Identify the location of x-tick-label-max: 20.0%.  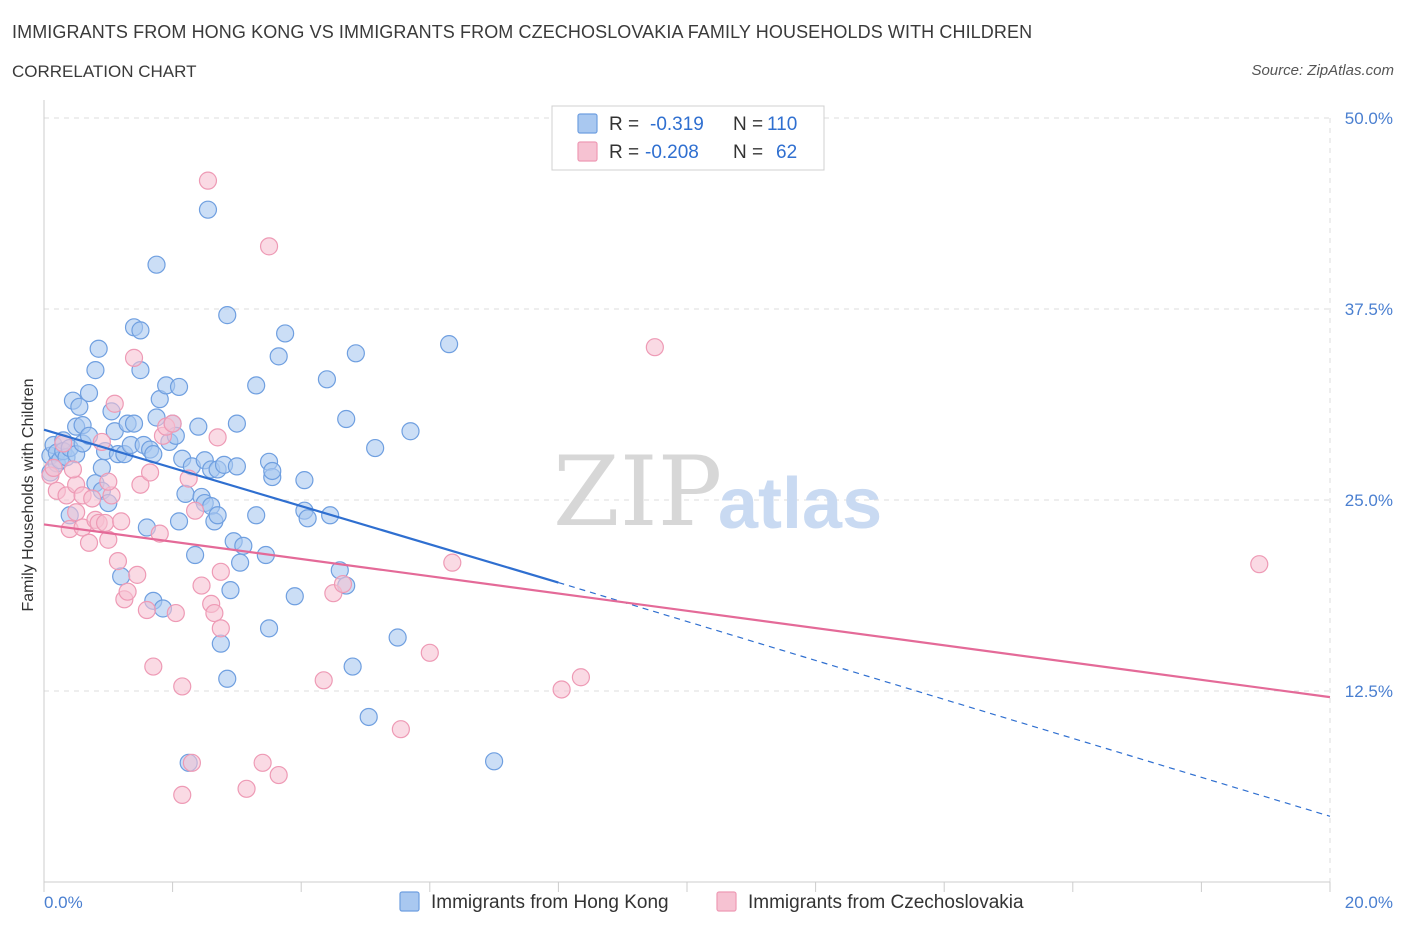
(1369, 902).